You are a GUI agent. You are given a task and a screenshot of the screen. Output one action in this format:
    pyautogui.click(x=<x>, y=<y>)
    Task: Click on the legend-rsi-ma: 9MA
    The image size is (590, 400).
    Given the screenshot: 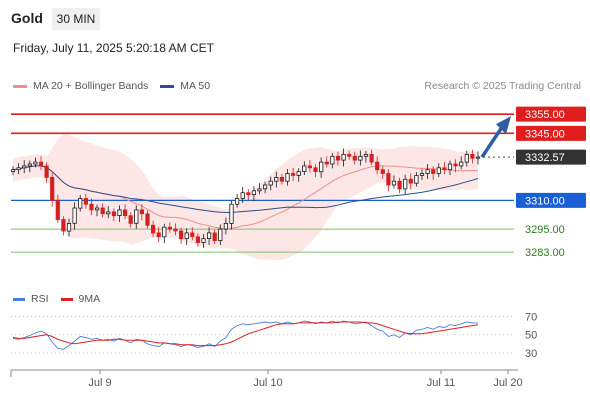 What is the action you would take?
    pyautogui.click(x=80, y=299)
    